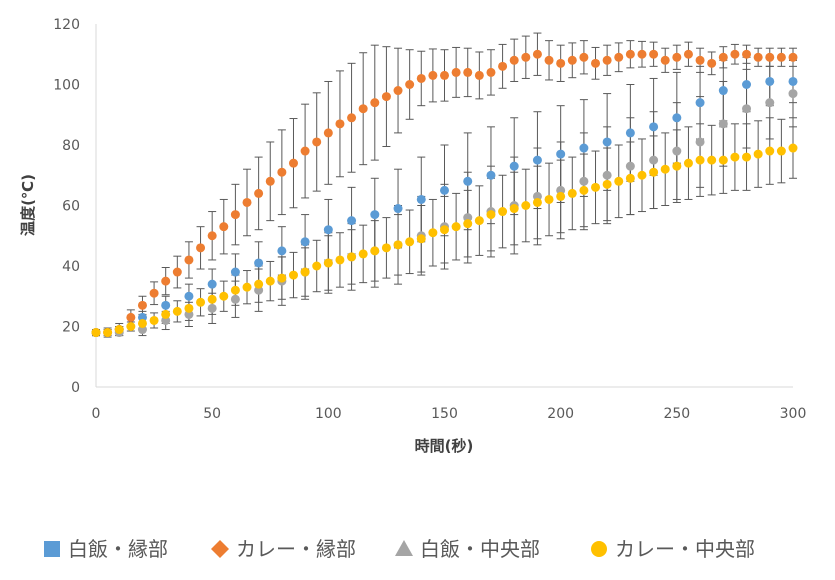  What do you see at coordinates (449, 414) in the screenshot?
I see `x-tick-labels: 0 50 100 150 200 250 300` at bounding box center [449, 414].